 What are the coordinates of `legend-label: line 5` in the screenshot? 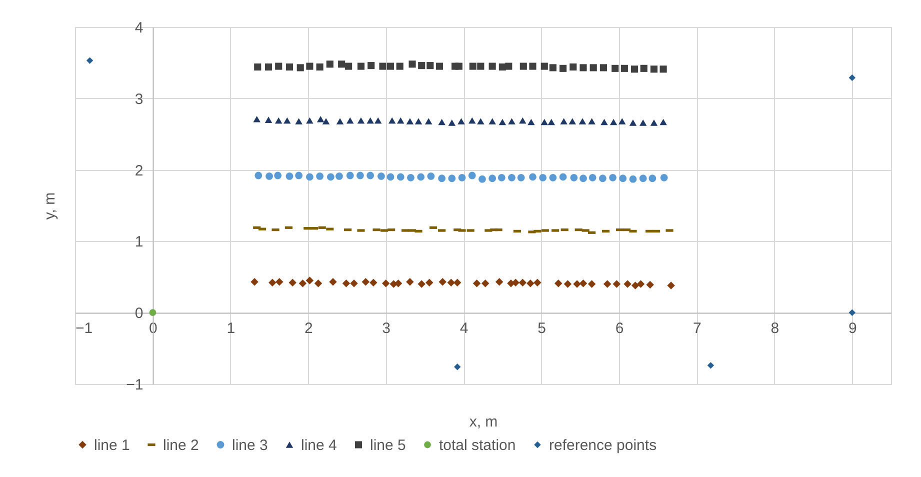 It's located at (388, 445).